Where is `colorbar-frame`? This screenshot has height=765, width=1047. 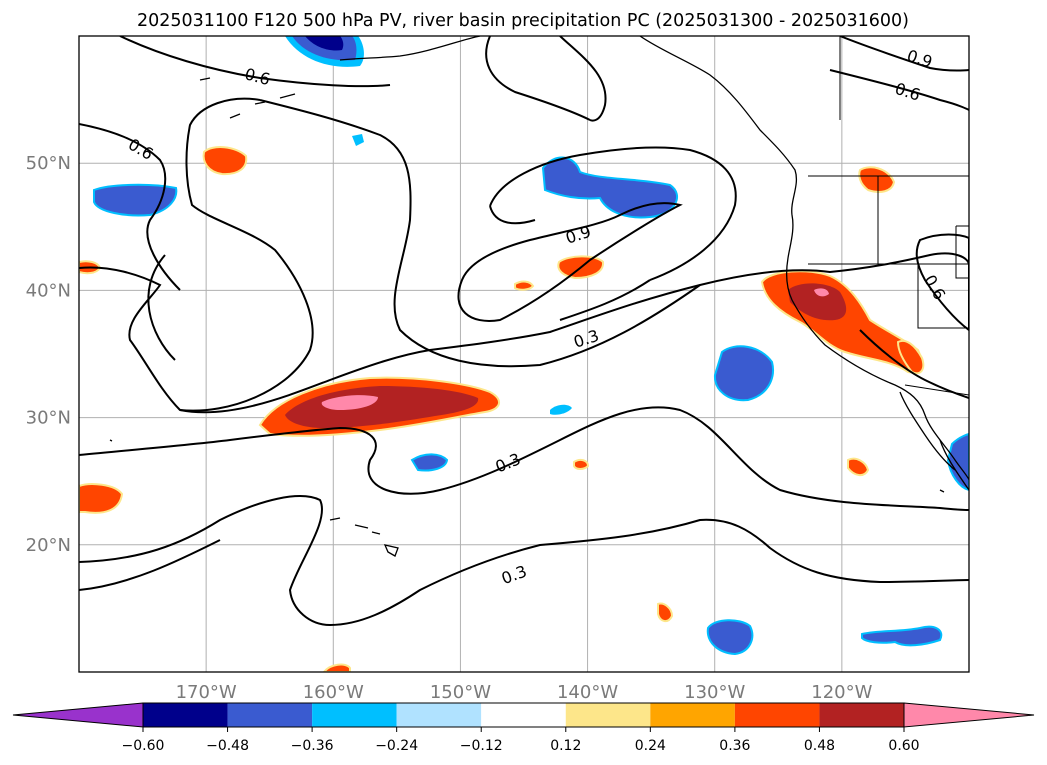 colorbar-frame is located at coordinates (523, 715).